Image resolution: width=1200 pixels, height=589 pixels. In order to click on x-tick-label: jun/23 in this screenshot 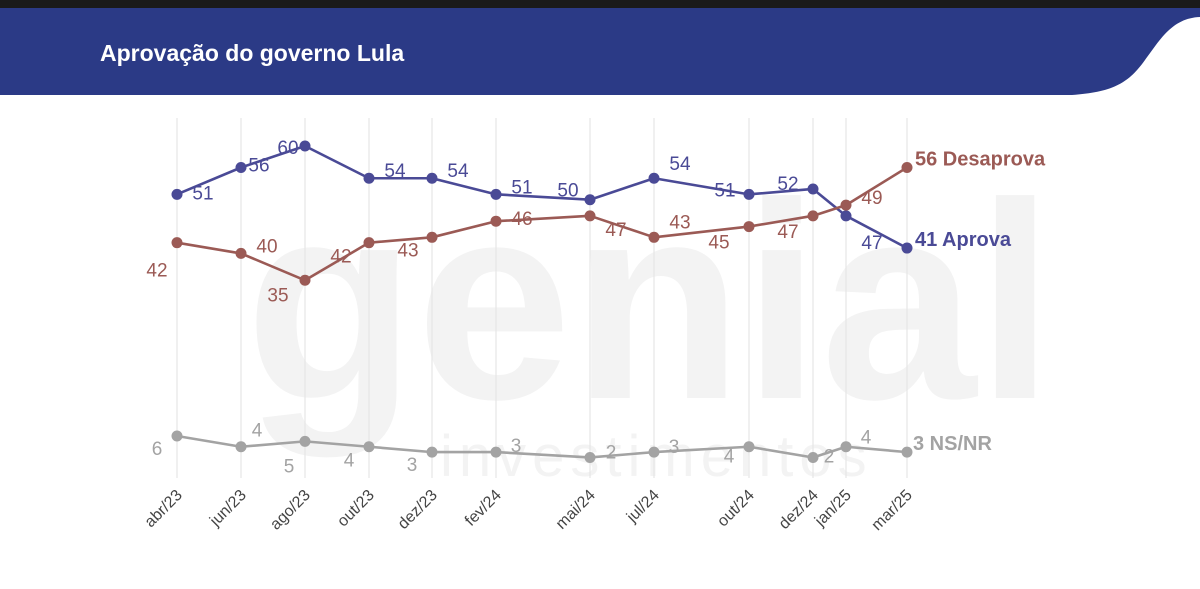, I will do `click(228, 509)`.